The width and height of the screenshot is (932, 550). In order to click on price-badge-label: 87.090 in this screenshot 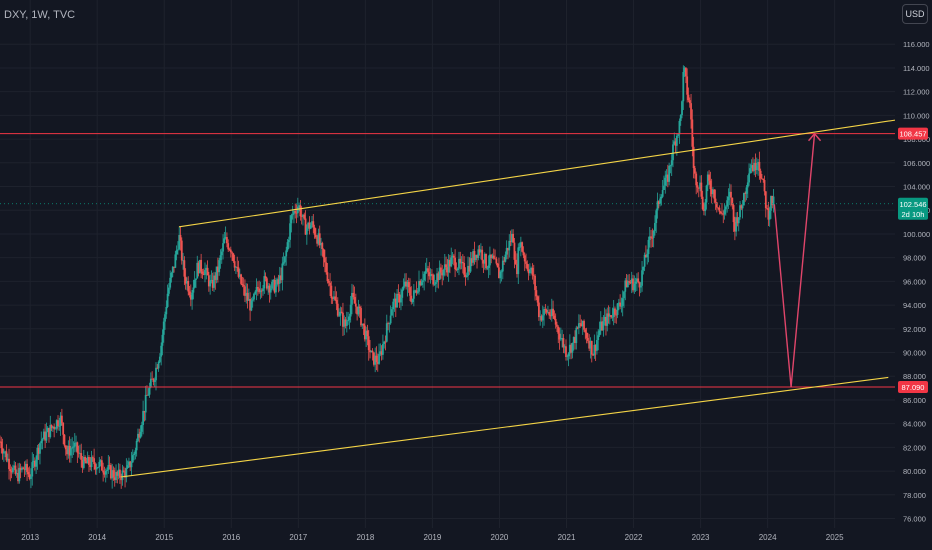, I will do `click(913, 387)`.